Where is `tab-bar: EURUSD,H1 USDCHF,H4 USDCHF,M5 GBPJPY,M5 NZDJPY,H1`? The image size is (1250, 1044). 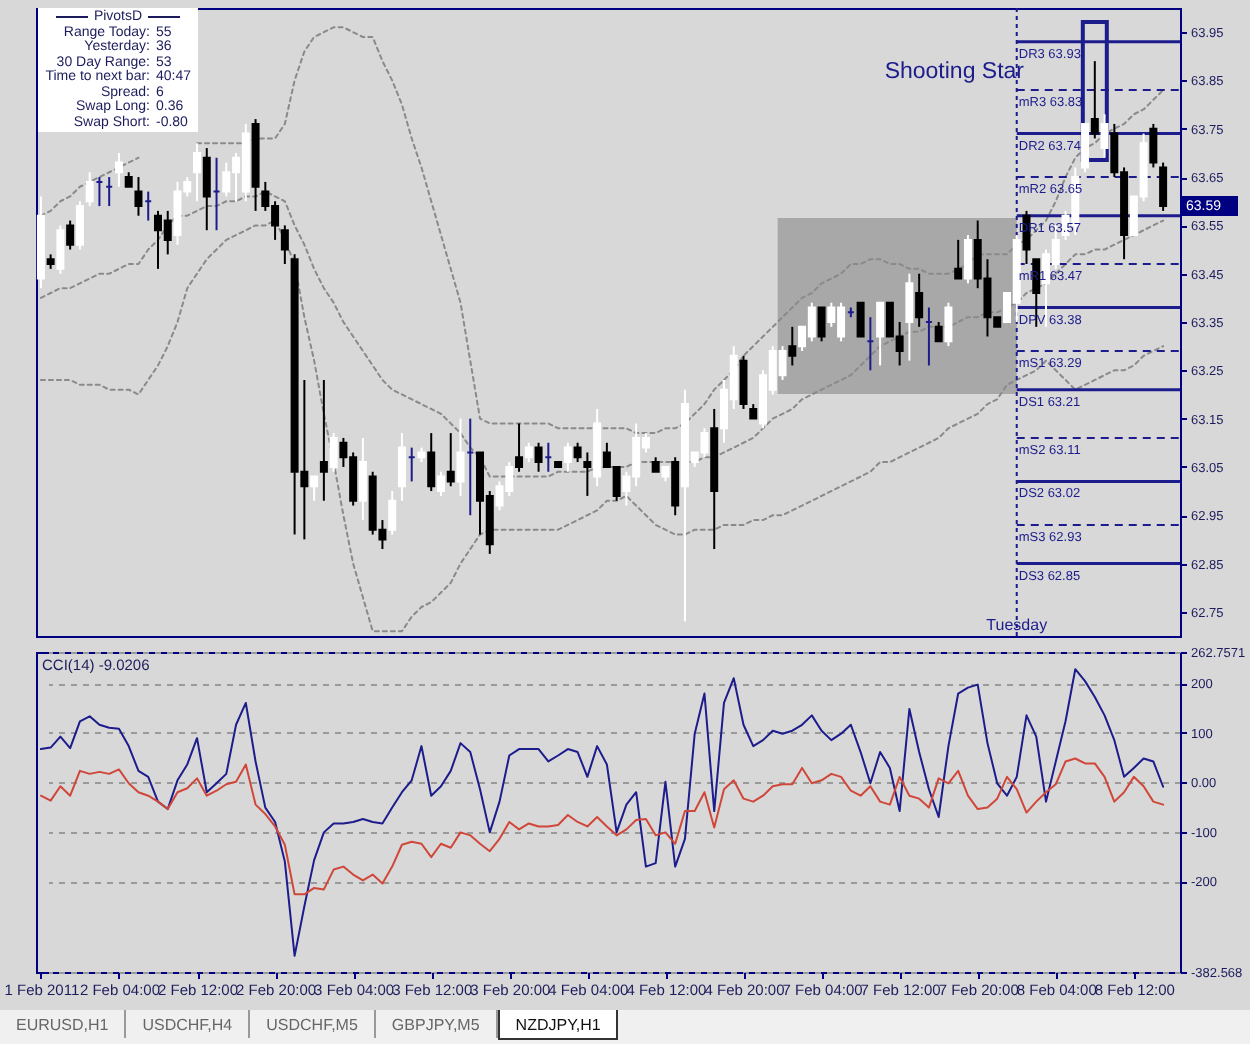 tab-bar: EURUSD,H1 USDCHF,H4 USDCHF,M5 GBPJPY,M5 NZDJPY,H1 is located at coordinates (625, 1027).